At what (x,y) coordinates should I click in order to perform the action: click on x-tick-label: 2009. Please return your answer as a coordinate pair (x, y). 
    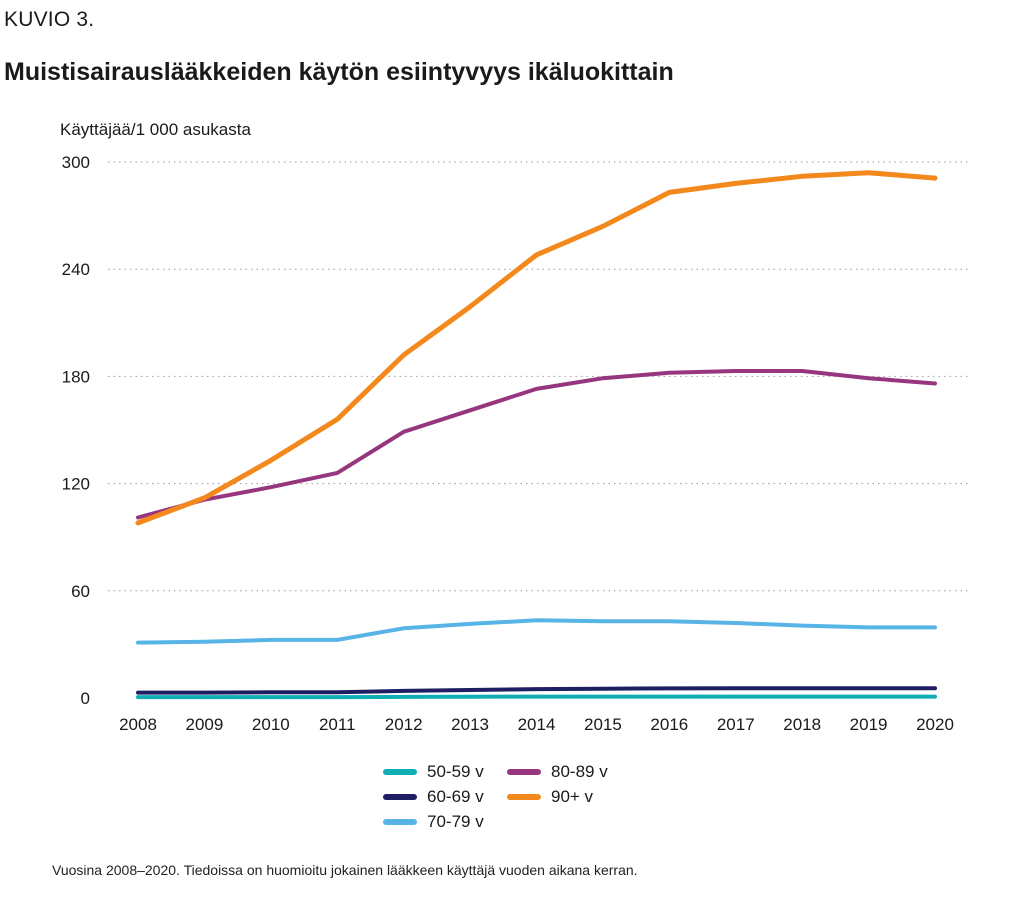
    Looking at the image, I should click on (205, 724).